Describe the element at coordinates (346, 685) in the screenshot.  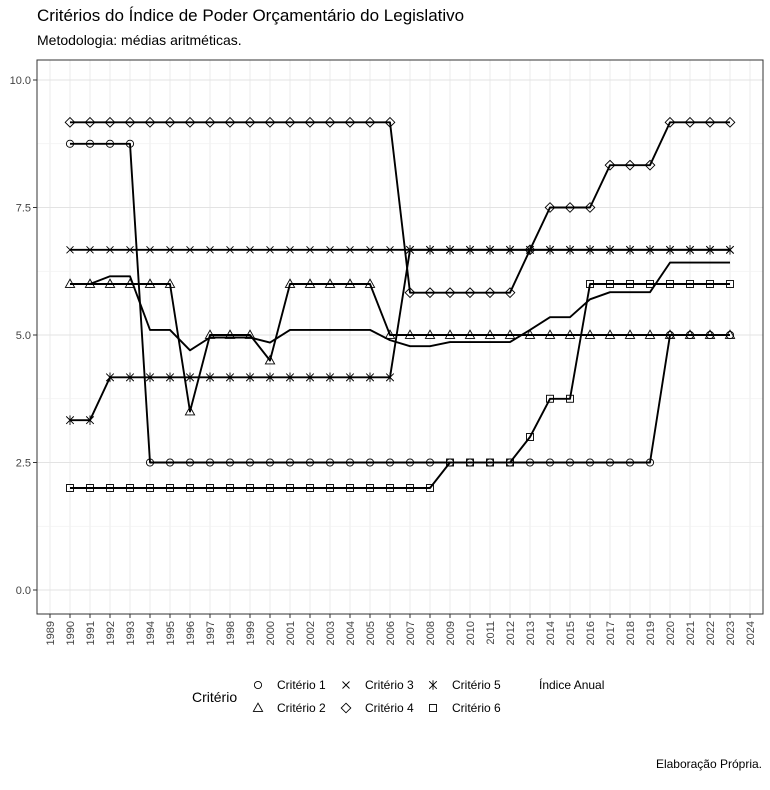
I see `legend-key-cross` at that location.